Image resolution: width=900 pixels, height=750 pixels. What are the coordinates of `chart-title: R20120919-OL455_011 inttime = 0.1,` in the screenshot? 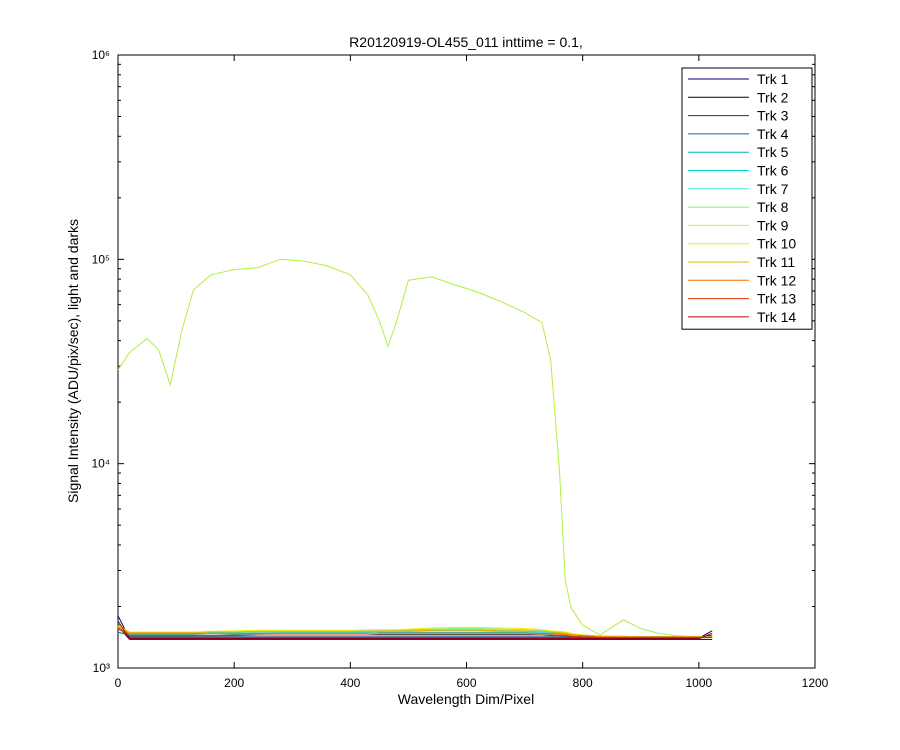 It's located at (466, 42).